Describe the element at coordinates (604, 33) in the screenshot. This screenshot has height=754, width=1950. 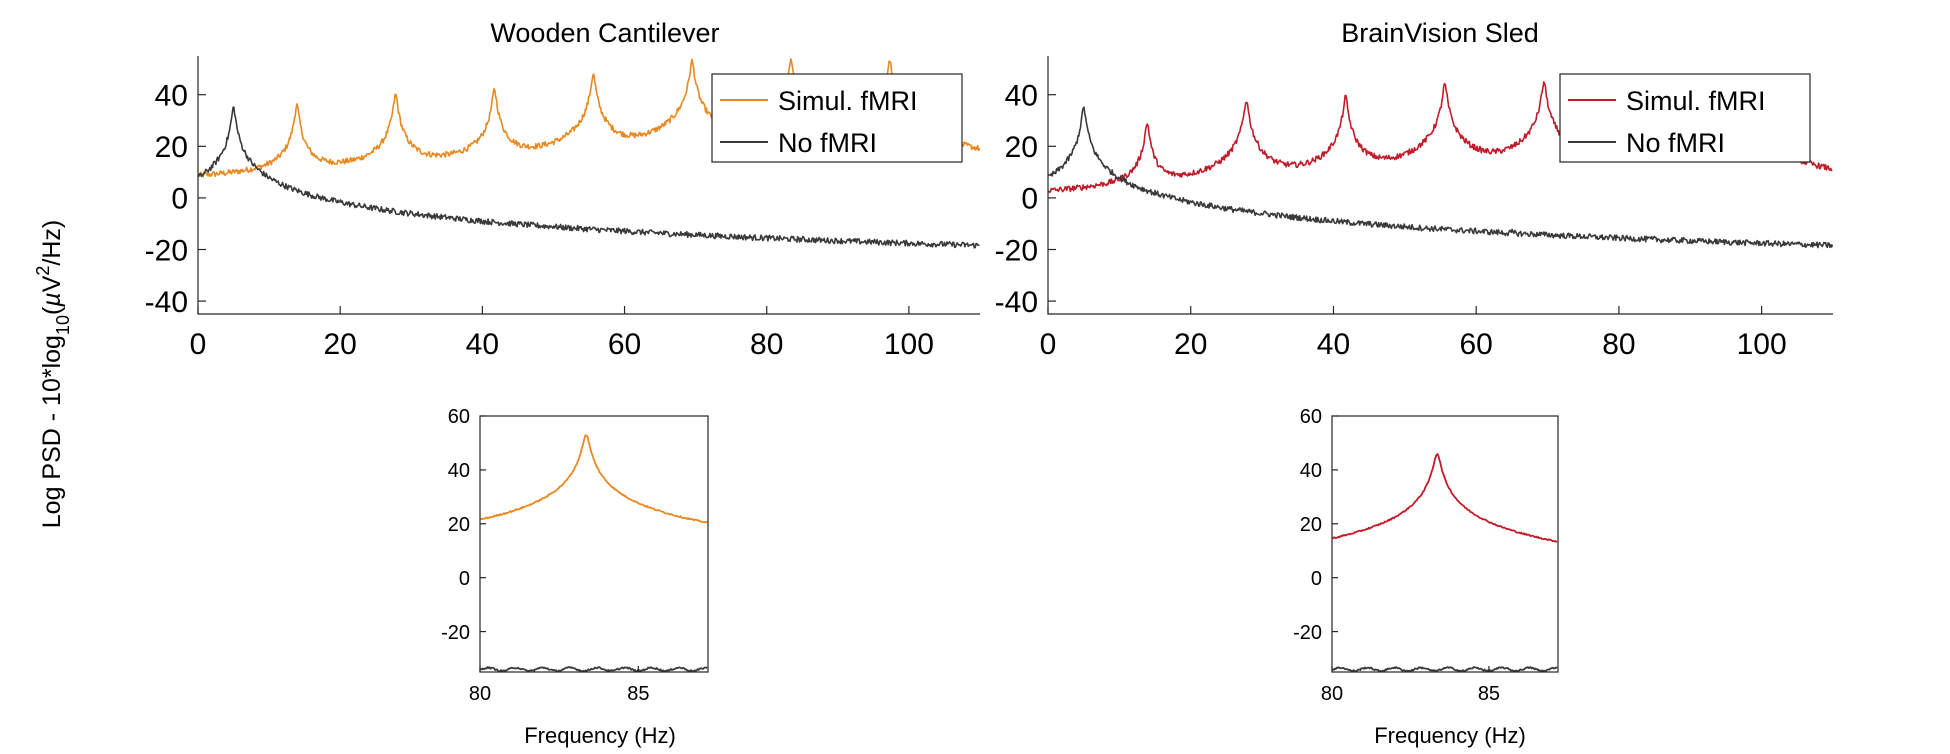
I see `panel-title: Wooden Cantilever` at that location.